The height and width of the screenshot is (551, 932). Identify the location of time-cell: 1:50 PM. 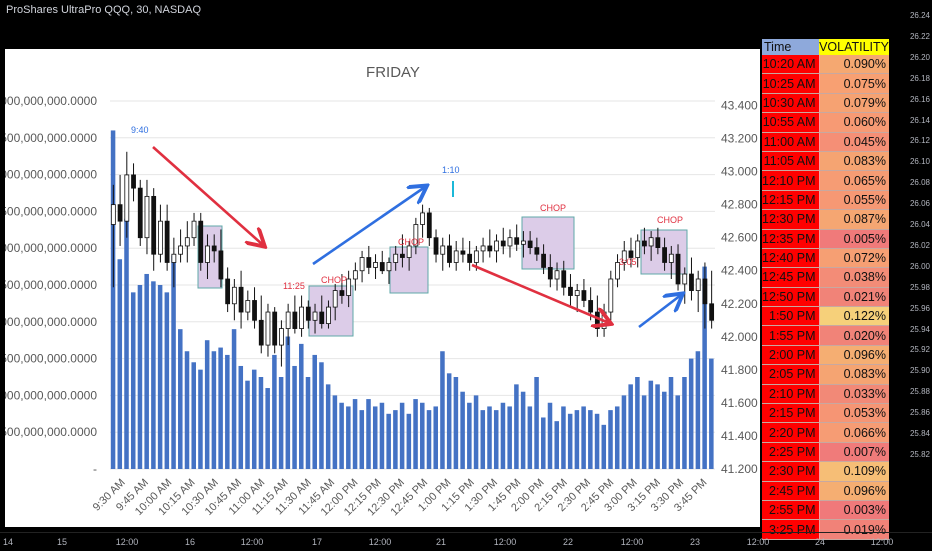
(791, 316).